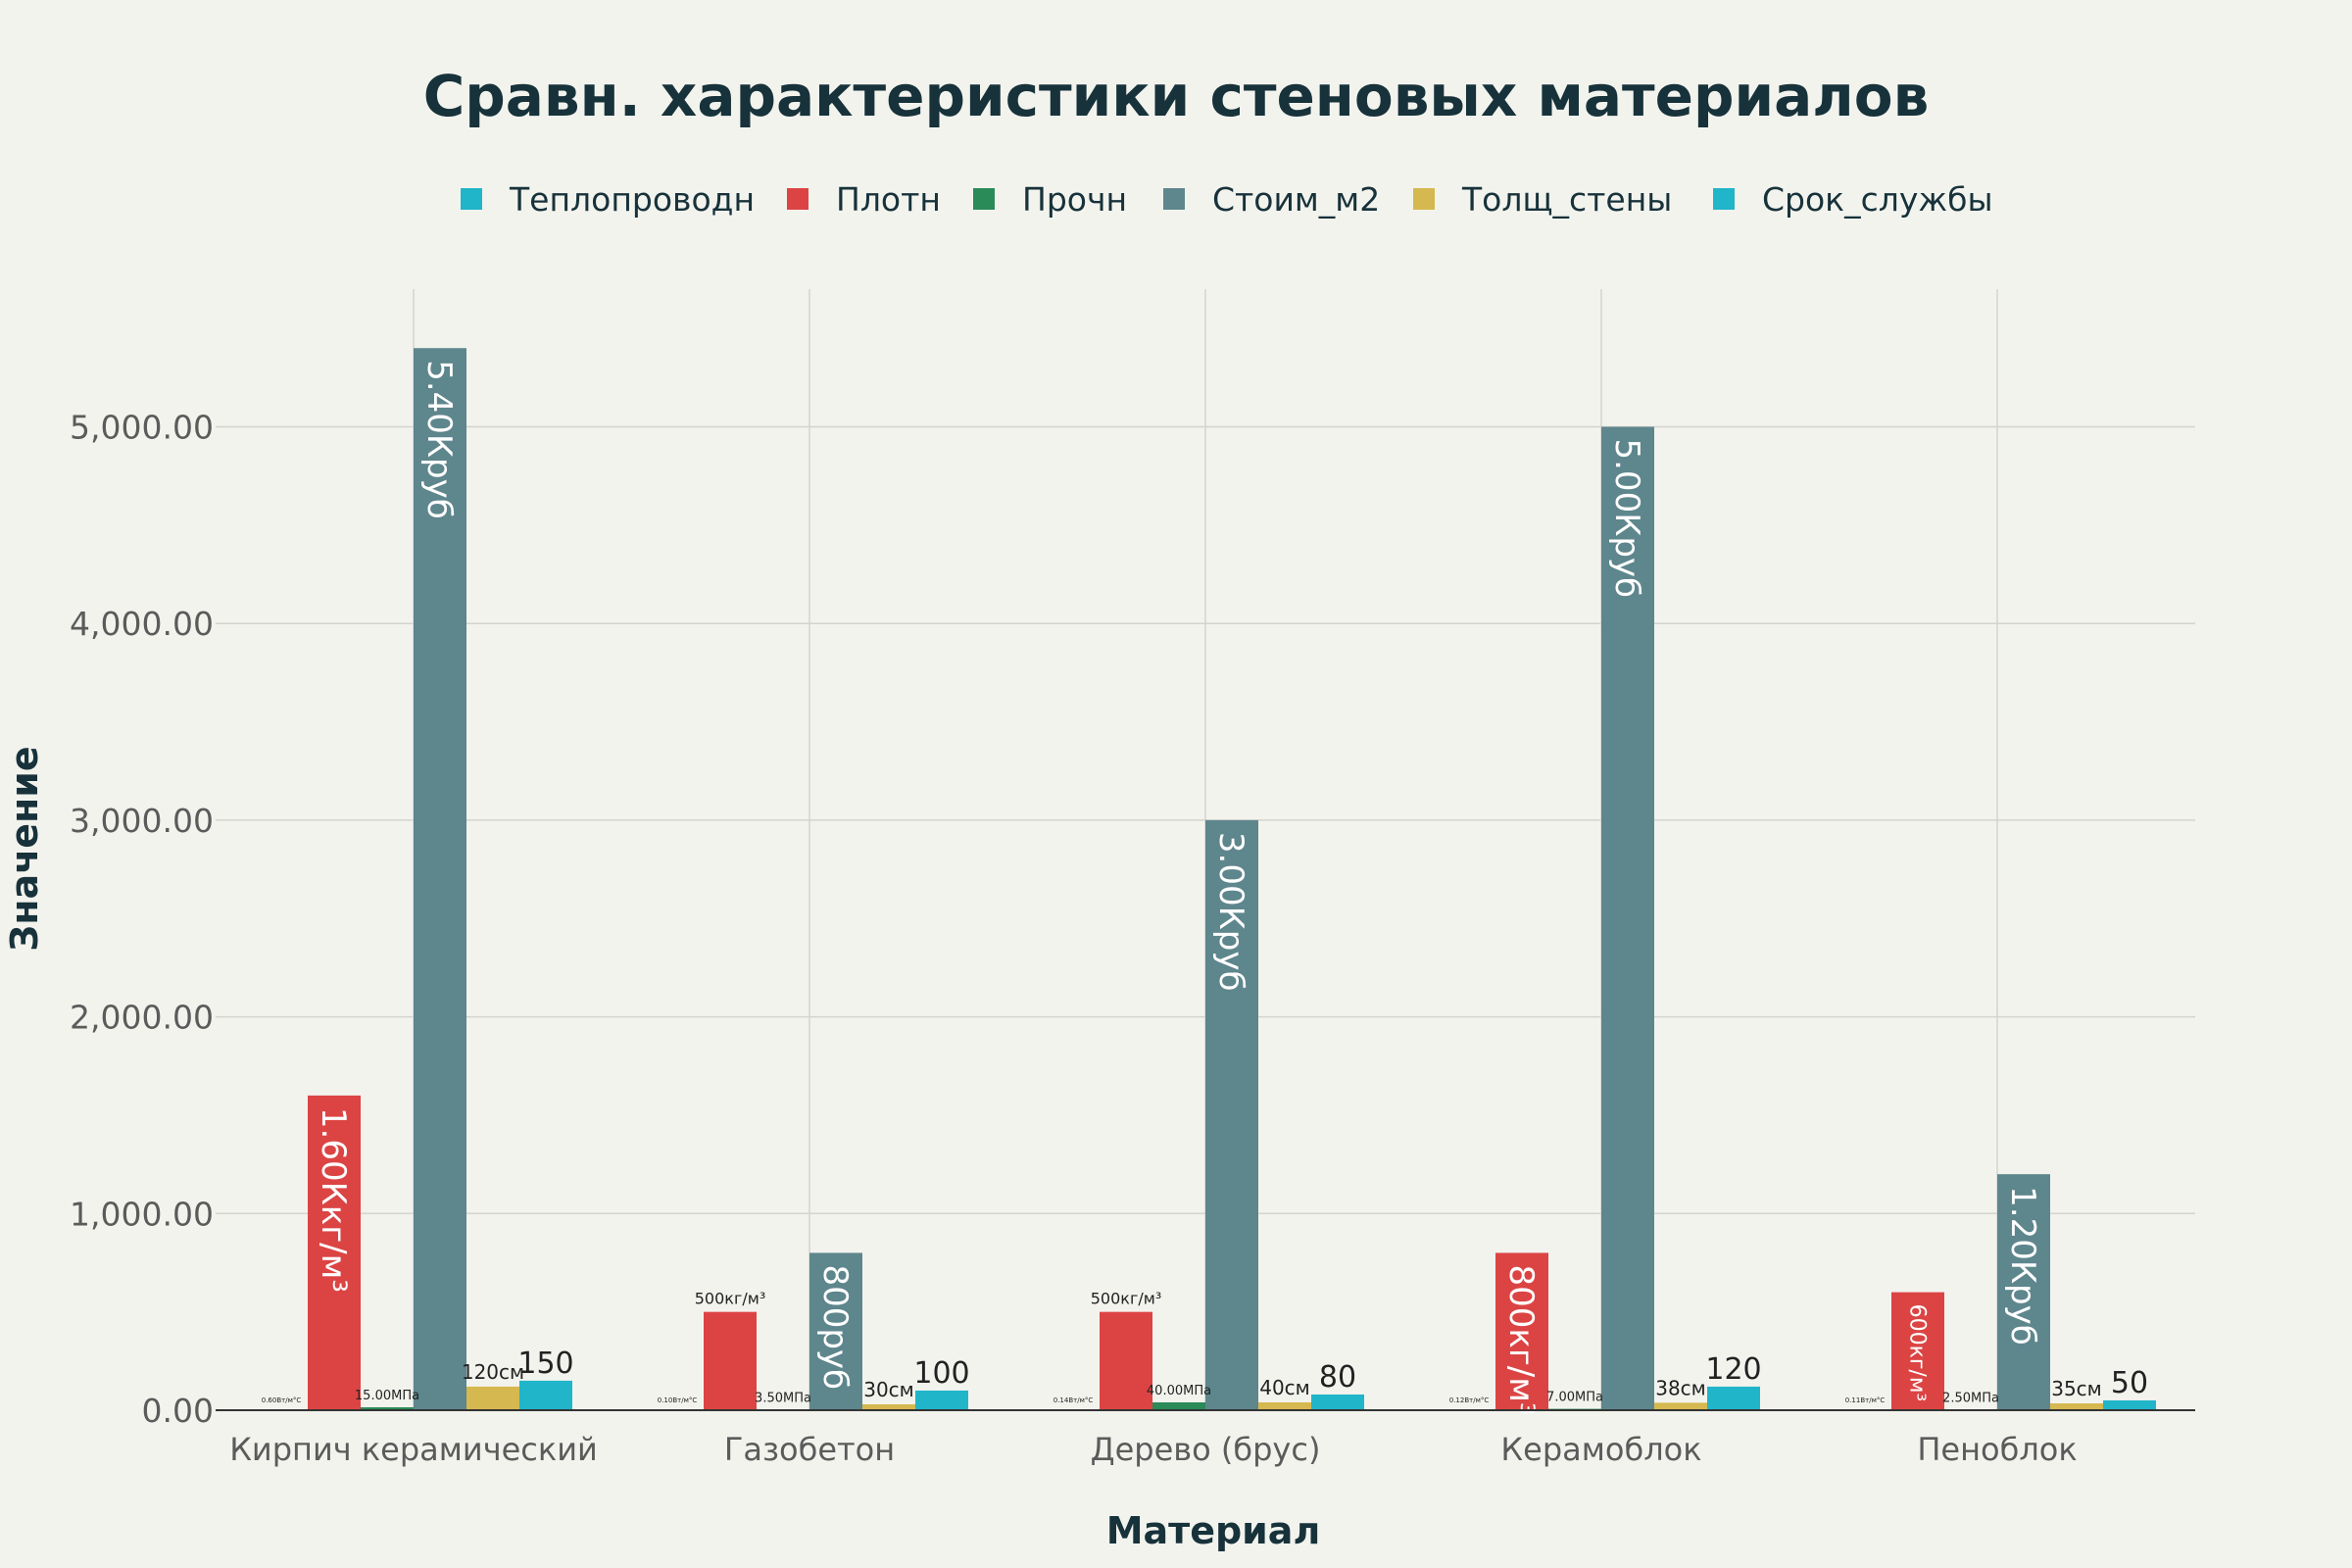 This screenshot has width=2352, height=1568. I want to click on bar-value-label: 40см, so click(1284, 1387).